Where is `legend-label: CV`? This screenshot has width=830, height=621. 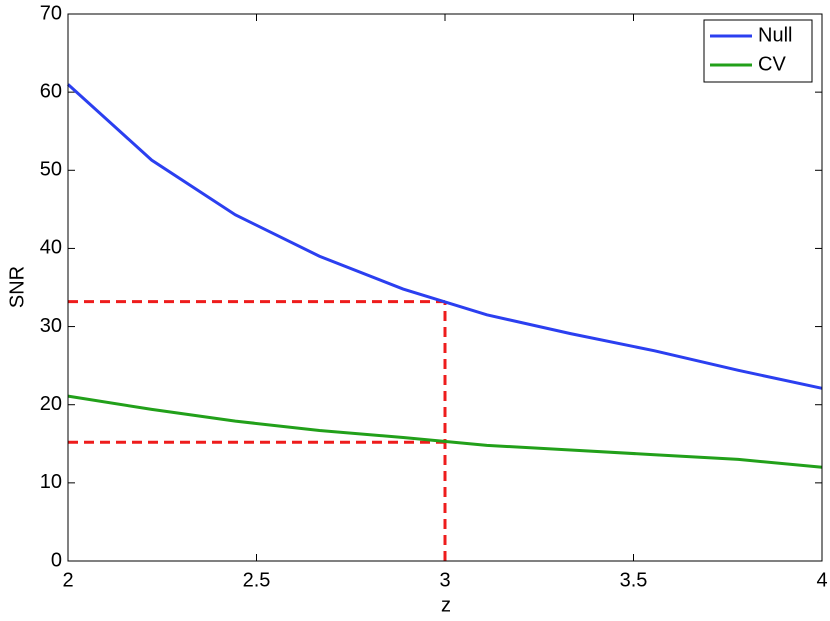
legend-label: CV is located at coordinates (772, 64).